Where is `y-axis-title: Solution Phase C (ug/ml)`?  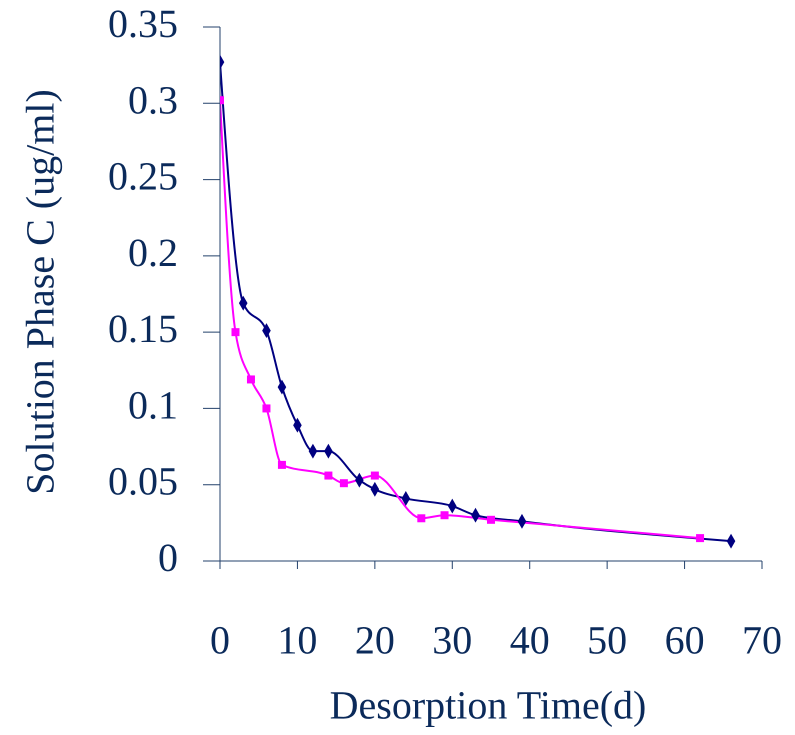
y-axis-title: Solution Phase C (ug/ml) is located at coordinates (40, 292).